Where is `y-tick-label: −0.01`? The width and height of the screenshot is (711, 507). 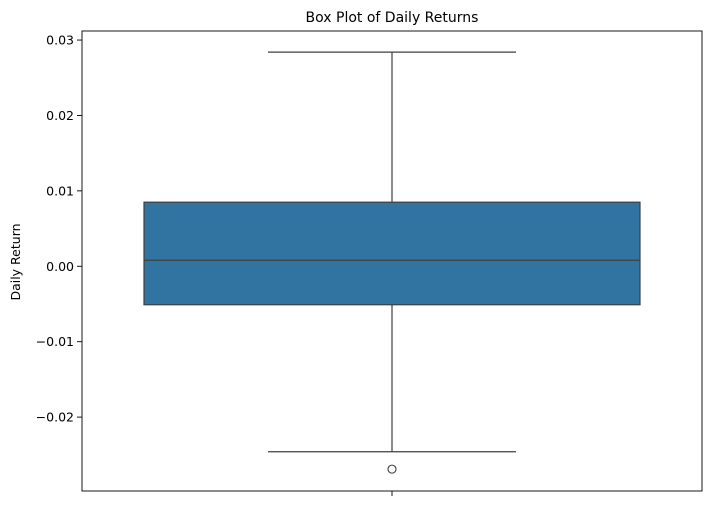 y-tick-label: −0.01 is located at coordinates (55, 341).